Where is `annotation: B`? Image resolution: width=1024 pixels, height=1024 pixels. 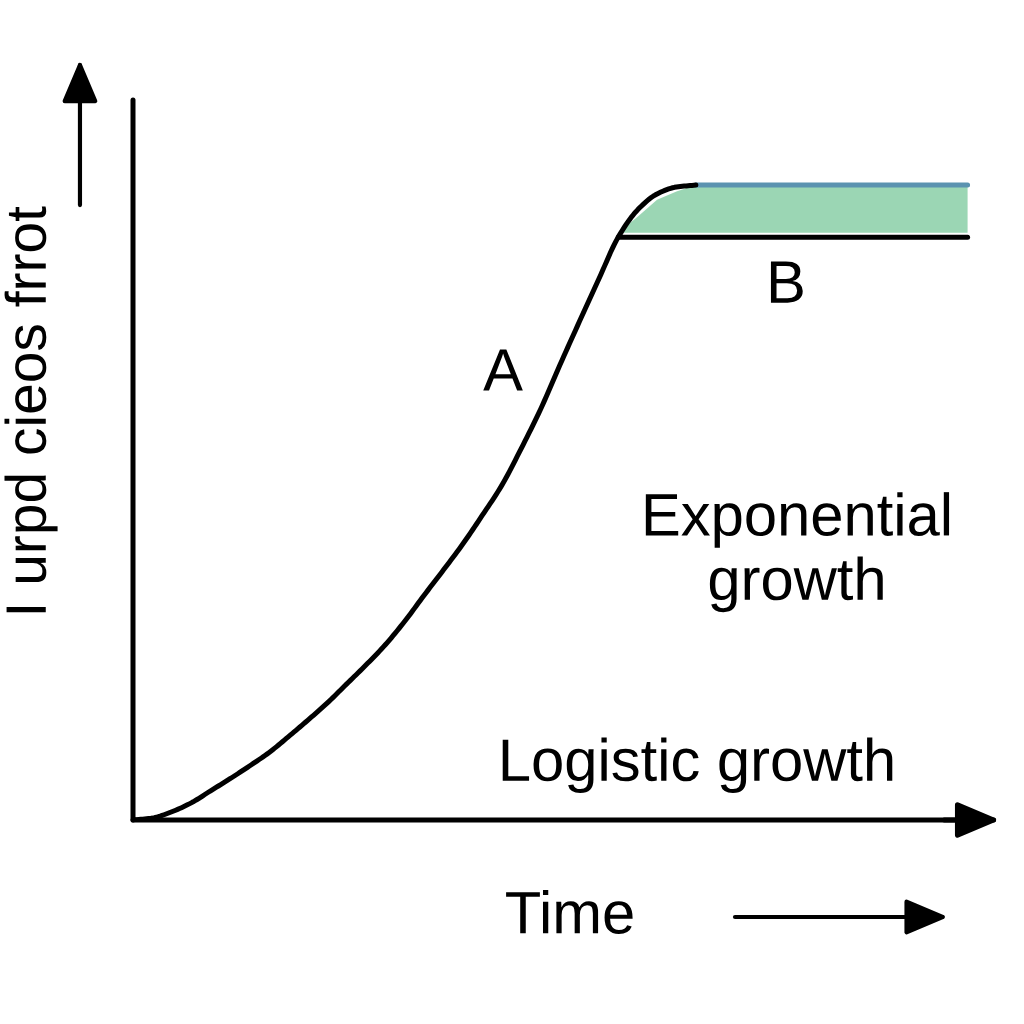 annotation: B is located at coordinates (786, 282).